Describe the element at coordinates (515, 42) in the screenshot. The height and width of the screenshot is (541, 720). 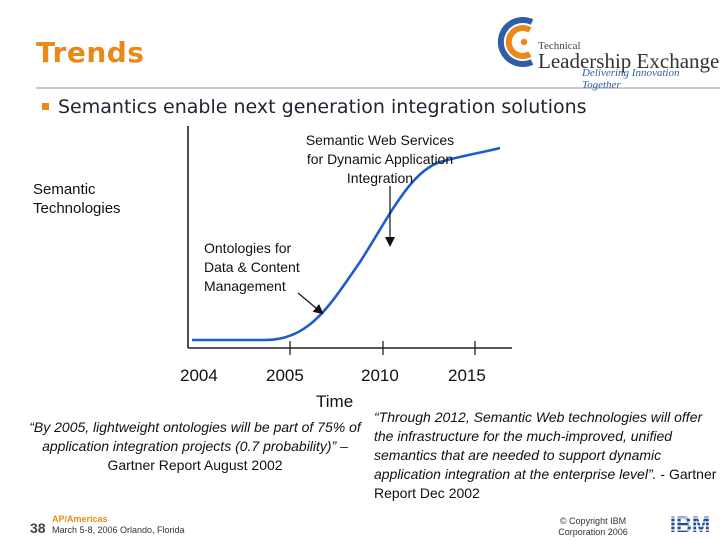
I see `tle-logo-icon` at that location.